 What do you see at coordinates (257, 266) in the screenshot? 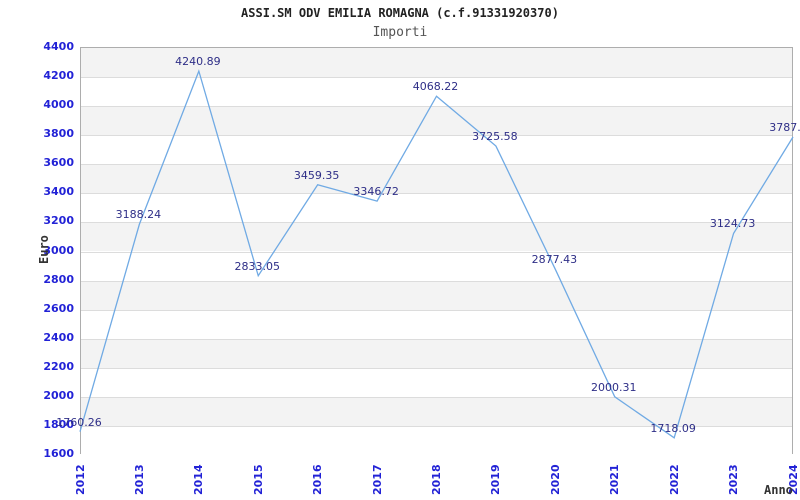
I see `data-point-label: 2833.05` at bounding box center [257, 266].